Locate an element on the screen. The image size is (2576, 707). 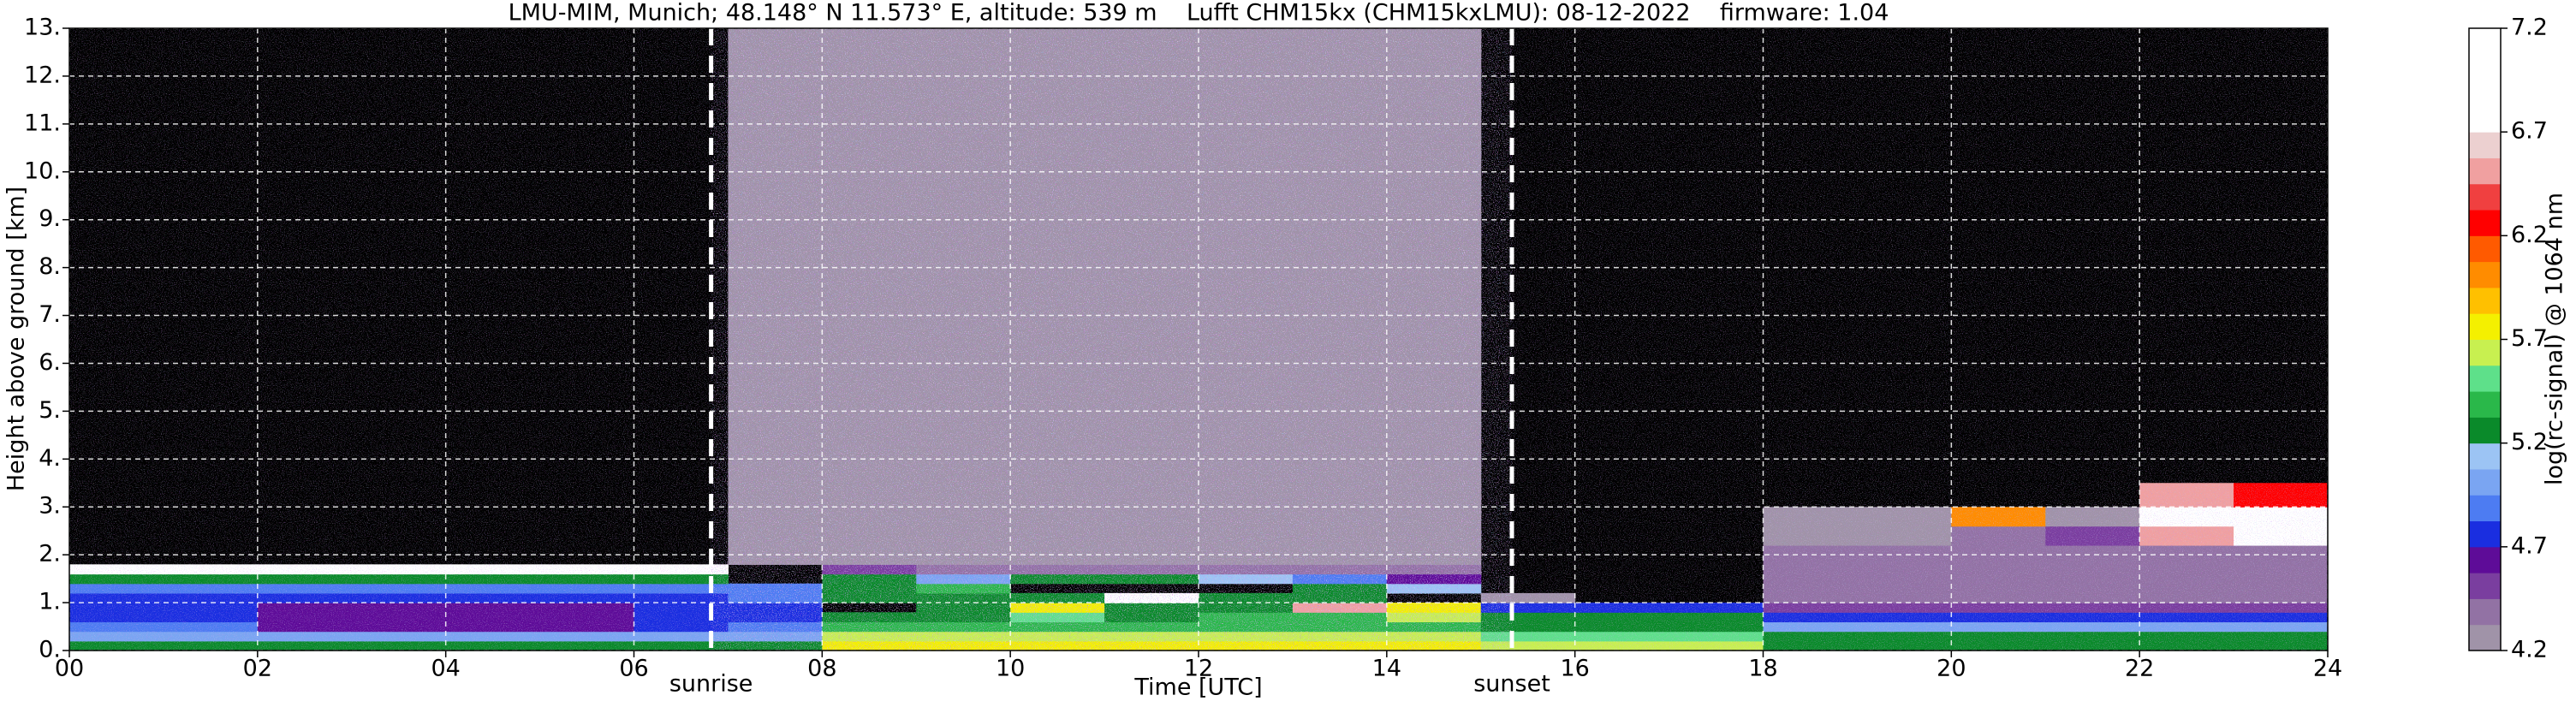
colorbar-tick-label: 5.7 is located at coordinates (2530, 338).